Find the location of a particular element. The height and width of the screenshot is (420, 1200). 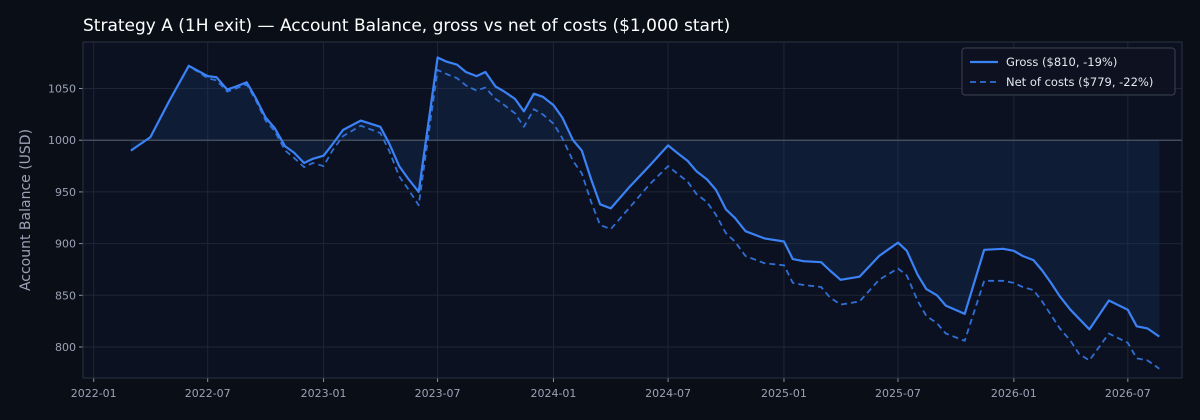

y-axis-ticks: 800 850 900 950 1000 1050 is located at coordinates (65, 218).